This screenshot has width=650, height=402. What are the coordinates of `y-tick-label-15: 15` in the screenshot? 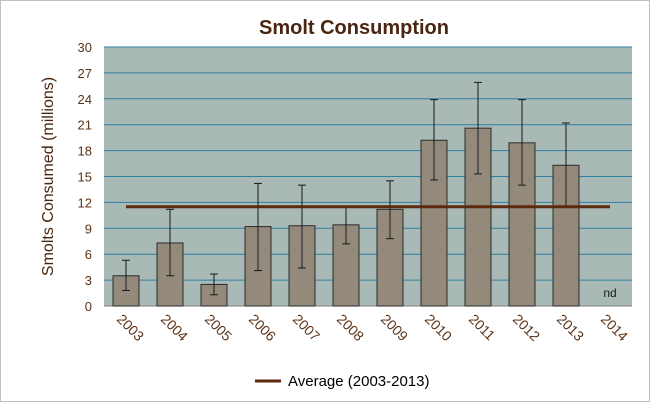 It's located at (85, 177).